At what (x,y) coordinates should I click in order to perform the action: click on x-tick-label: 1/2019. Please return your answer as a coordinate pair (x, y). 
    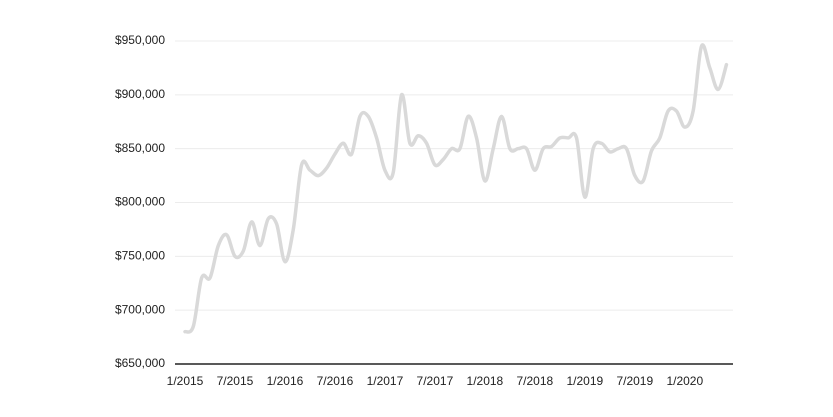
    Looking at the image, I should click on (584, 381).